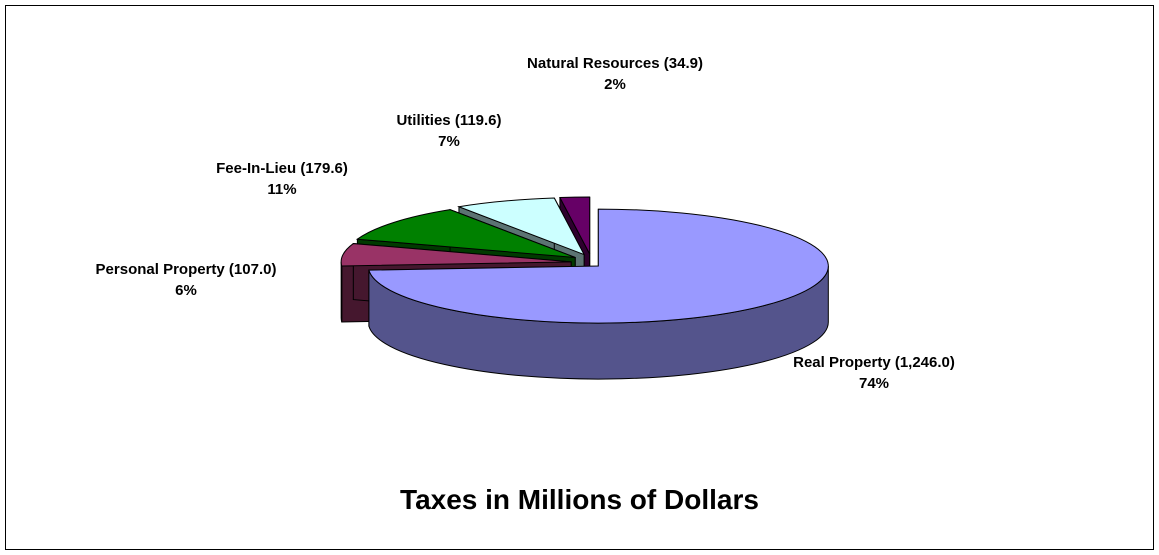 Image resolution: width=1159 pixels, height=555 pixels. Describe the element at coordinates (874, 373) in the screenshot. I see `label-real-property: Real Property (1,246.0) 74%` at that location.